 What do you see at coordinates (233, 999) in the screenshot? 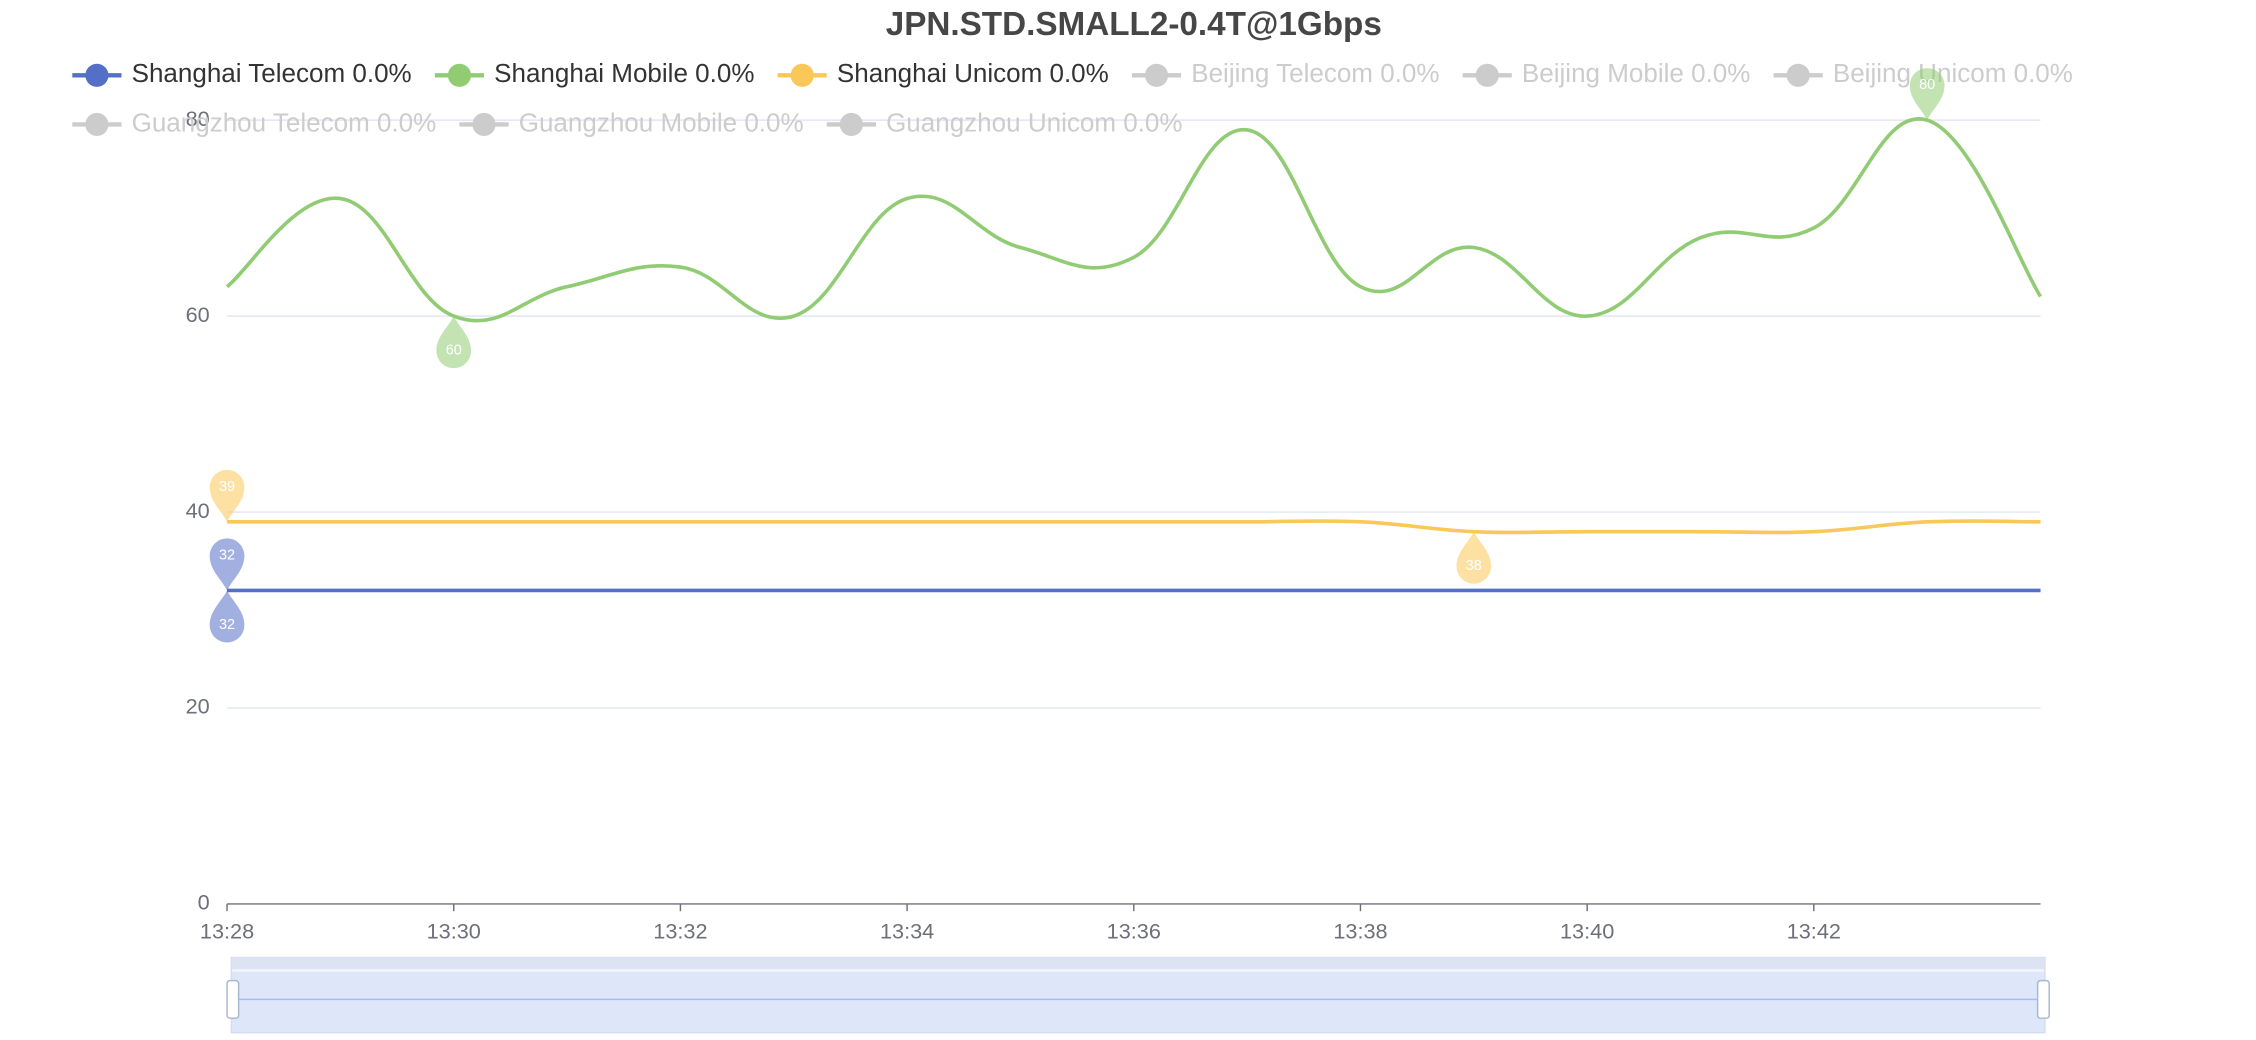
I see `zoom-handle-left` at bounding box center [233, 999].